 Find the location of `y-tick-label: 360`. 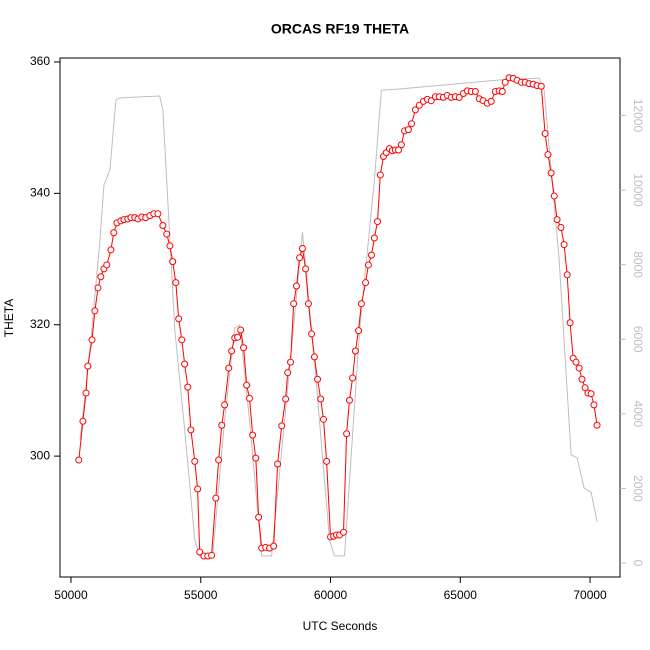

y-tick-label: 360 is located at coordinates (40, 61).